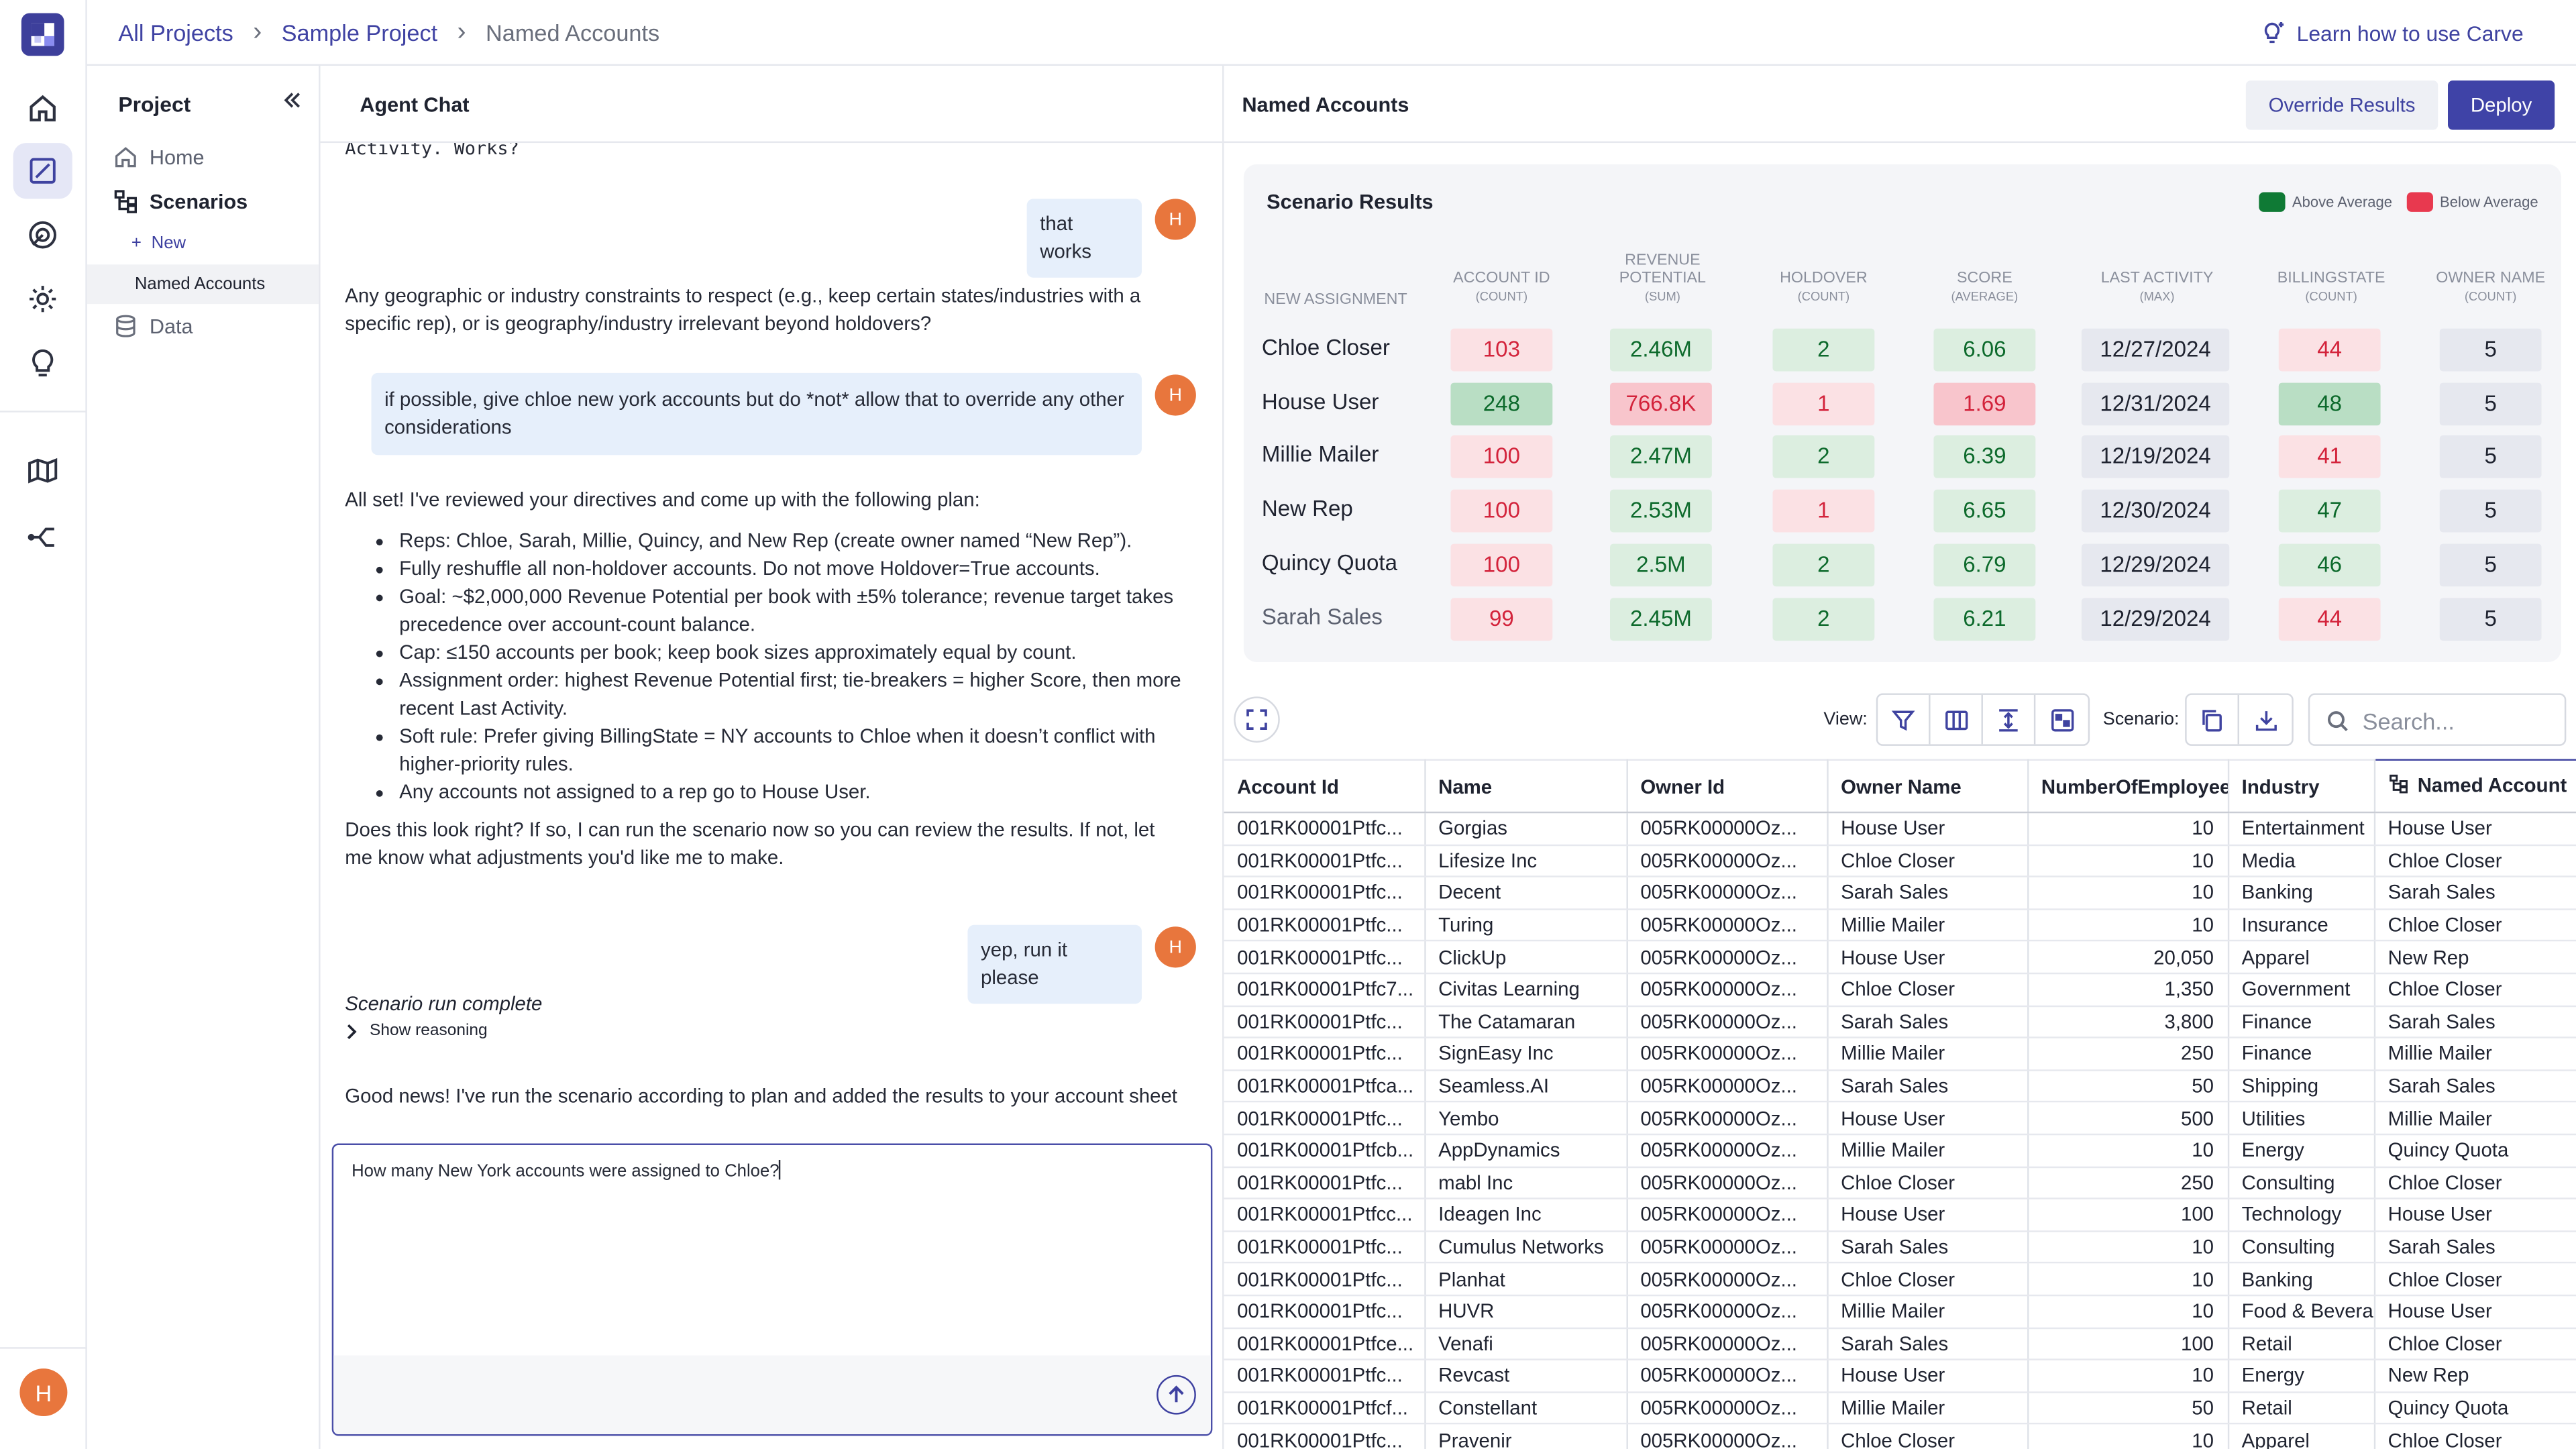 This screenshot has height=1449, width=2576. I want to click on search-box, so click(2437, 719).